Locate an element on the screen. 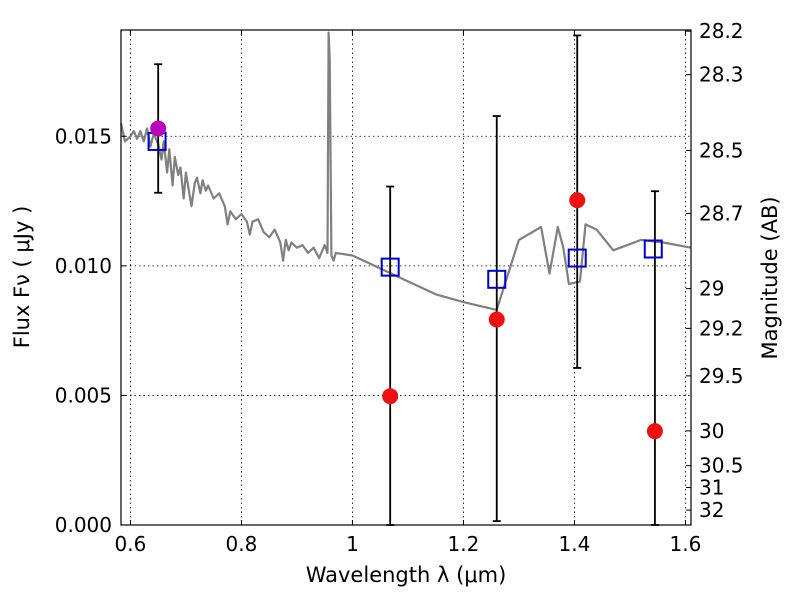  magnitude-tick-label: 29.5 is located at coordinates (721, 376).